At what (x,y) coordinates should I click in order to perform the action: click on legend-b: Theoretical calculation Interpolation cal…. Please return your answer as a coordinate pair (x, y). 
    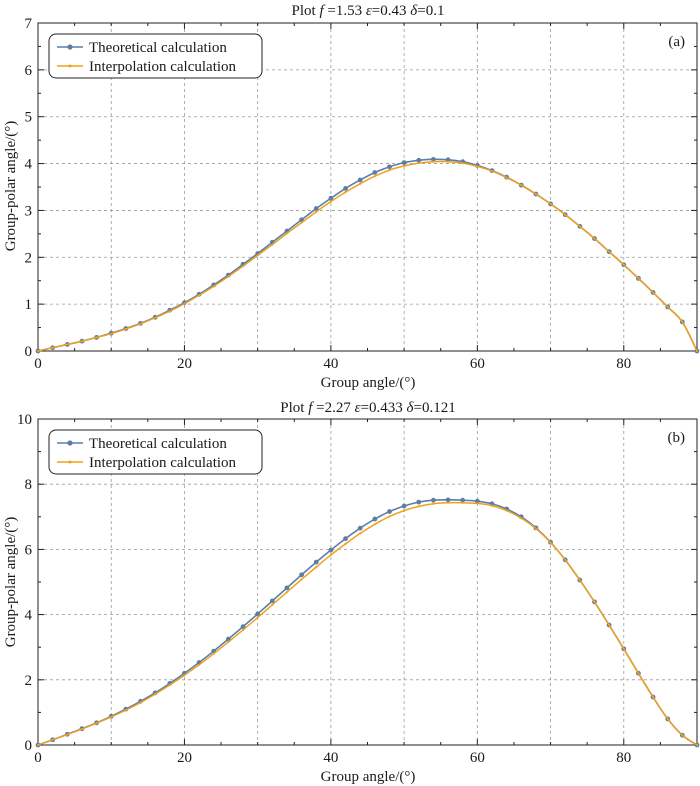
    Looking at the image, I should click on (155, 452).